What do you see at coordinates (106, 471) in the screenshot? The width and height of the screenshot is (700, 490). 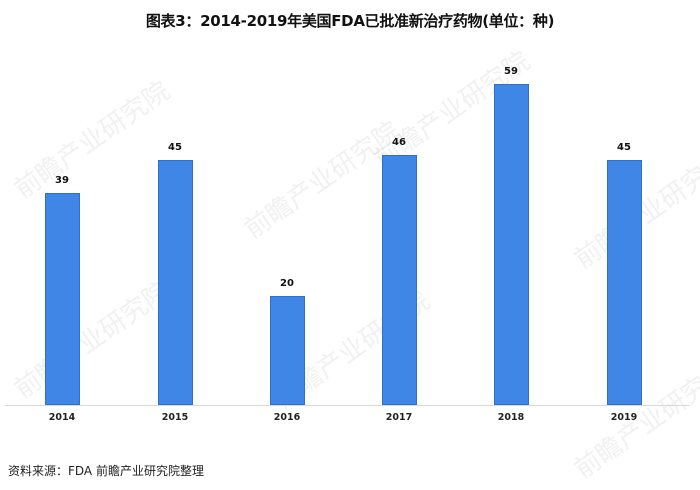 I see `source-note: 资料来源：FDA 前瞻产业研究院整理` at bounding box center [106, 471].